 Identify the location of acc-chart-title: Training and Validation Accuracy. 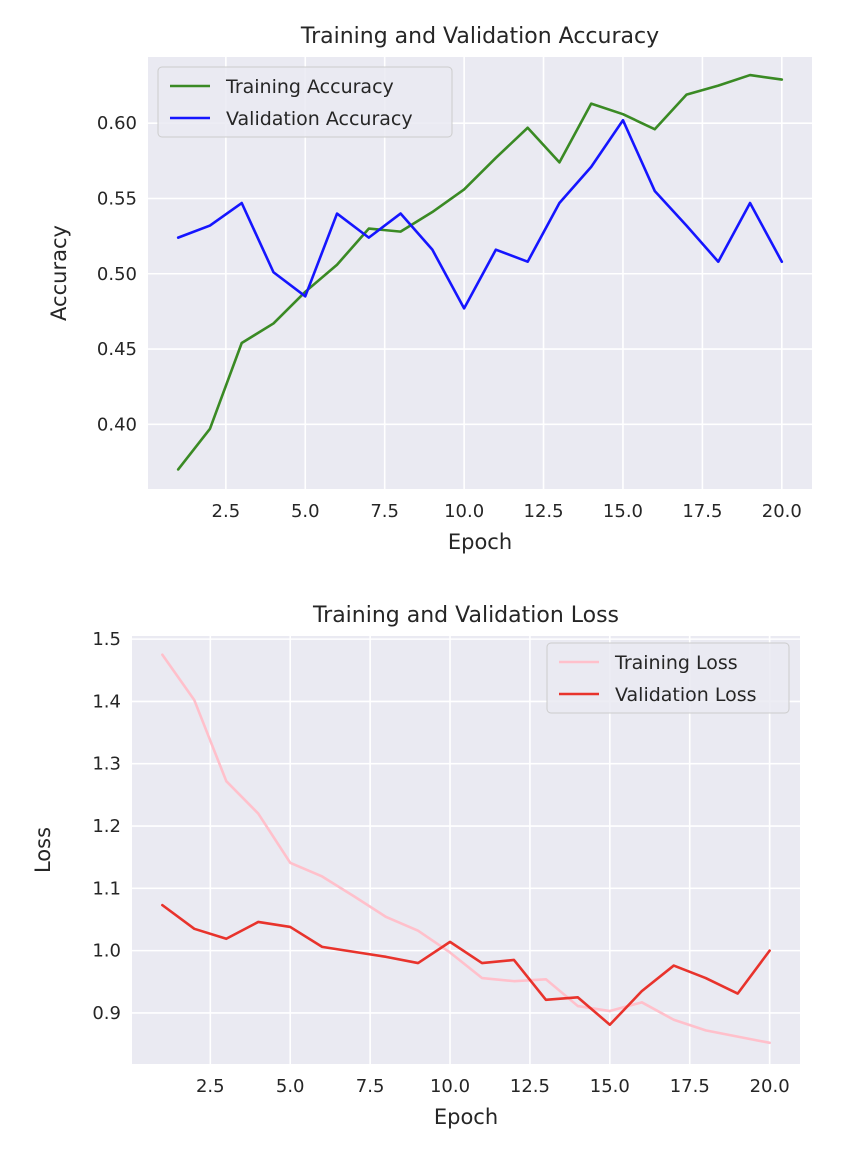
(479, 36).